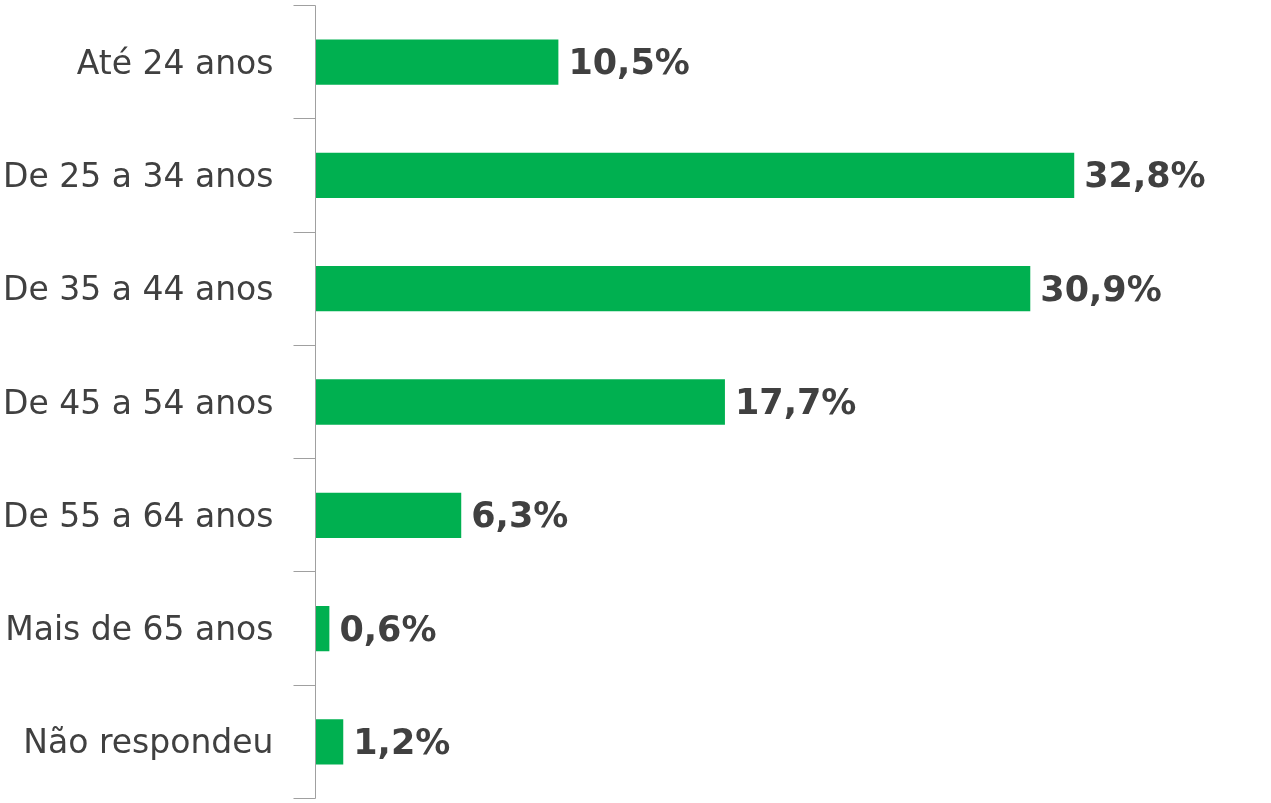 The image size is (1271, 803). What do you see at coordinates (138, 175) in the screenshot?
I see `y-tick-label: De 25 a 34 anos` at bounding box center [138, 175].